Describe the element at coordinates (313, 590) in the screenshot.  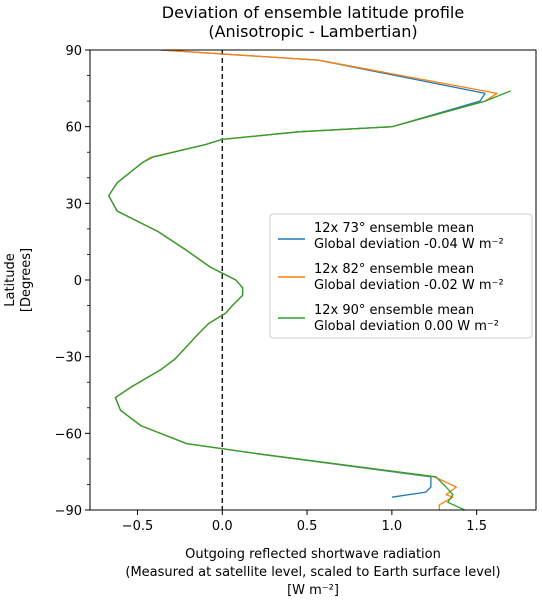
I see `x-axis-label-line-3: [W m⁻²]` at that location.